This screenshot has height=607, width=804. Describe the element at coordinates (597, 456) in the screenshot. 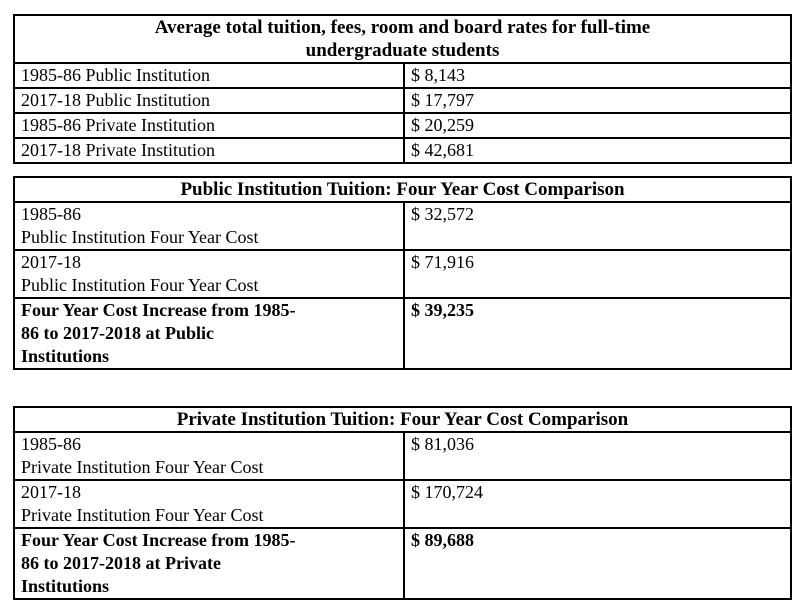

I see `row-value: $ 81,036` at that location.